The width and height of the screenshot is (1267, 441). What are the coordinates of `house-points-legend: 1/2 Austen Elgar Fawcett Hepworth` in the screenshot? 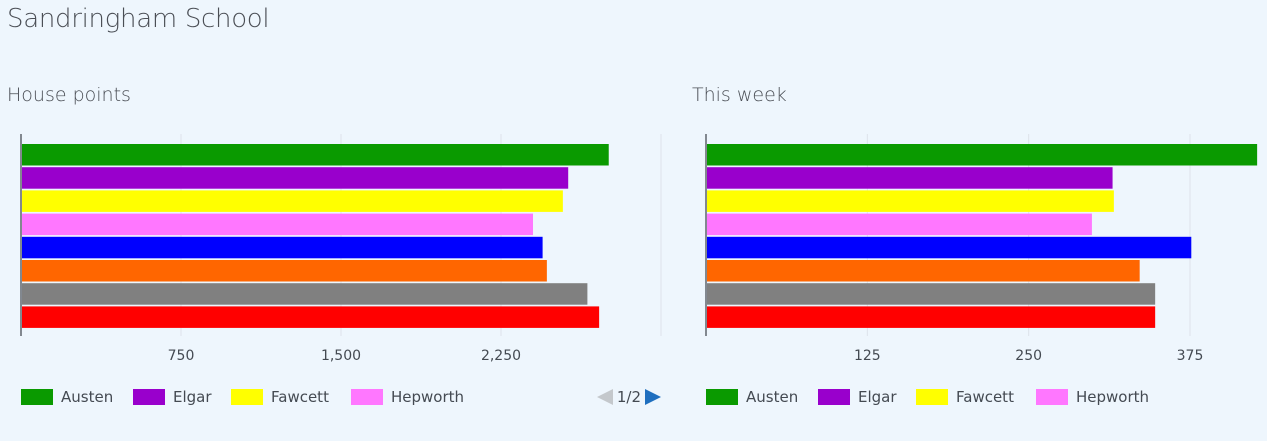 It's located at (344, 397).